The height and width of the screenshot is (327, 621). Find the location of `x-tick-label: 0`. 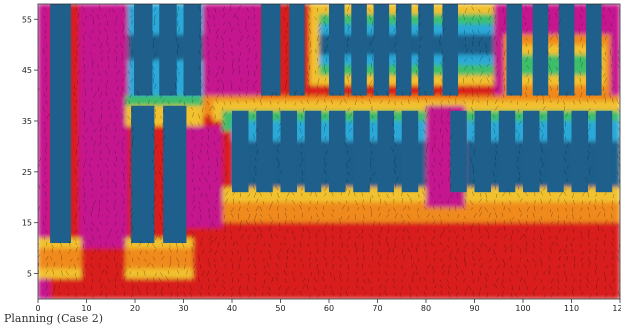

x-tick-label: 0 is located at coordinates (37, 308).